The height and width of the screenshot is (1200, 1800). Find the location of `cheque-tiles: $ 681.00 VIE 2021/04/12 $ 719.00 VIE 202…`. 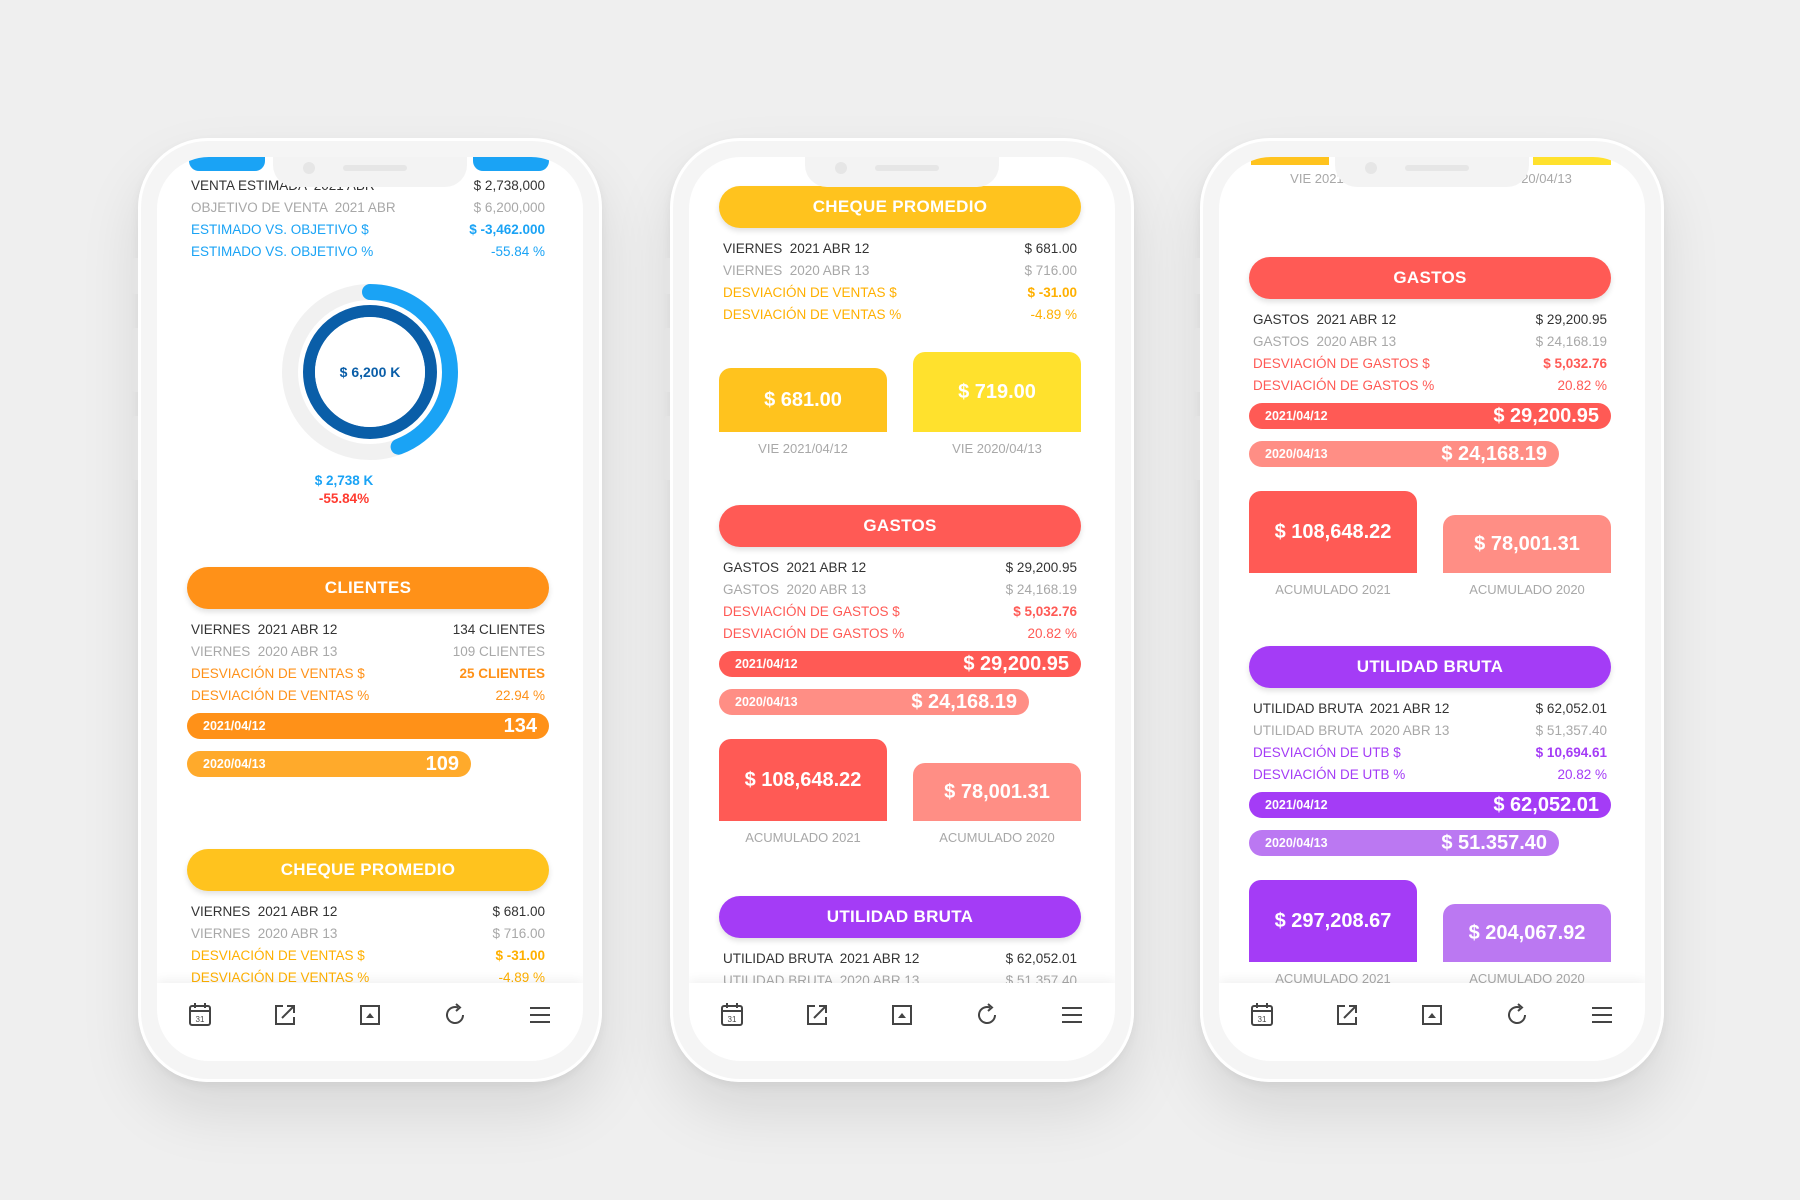

cheque-tiles: $ 681.00 VIE 2021/04/12 $ 719.00 VIE 202… is located at coordinates (900, 396).